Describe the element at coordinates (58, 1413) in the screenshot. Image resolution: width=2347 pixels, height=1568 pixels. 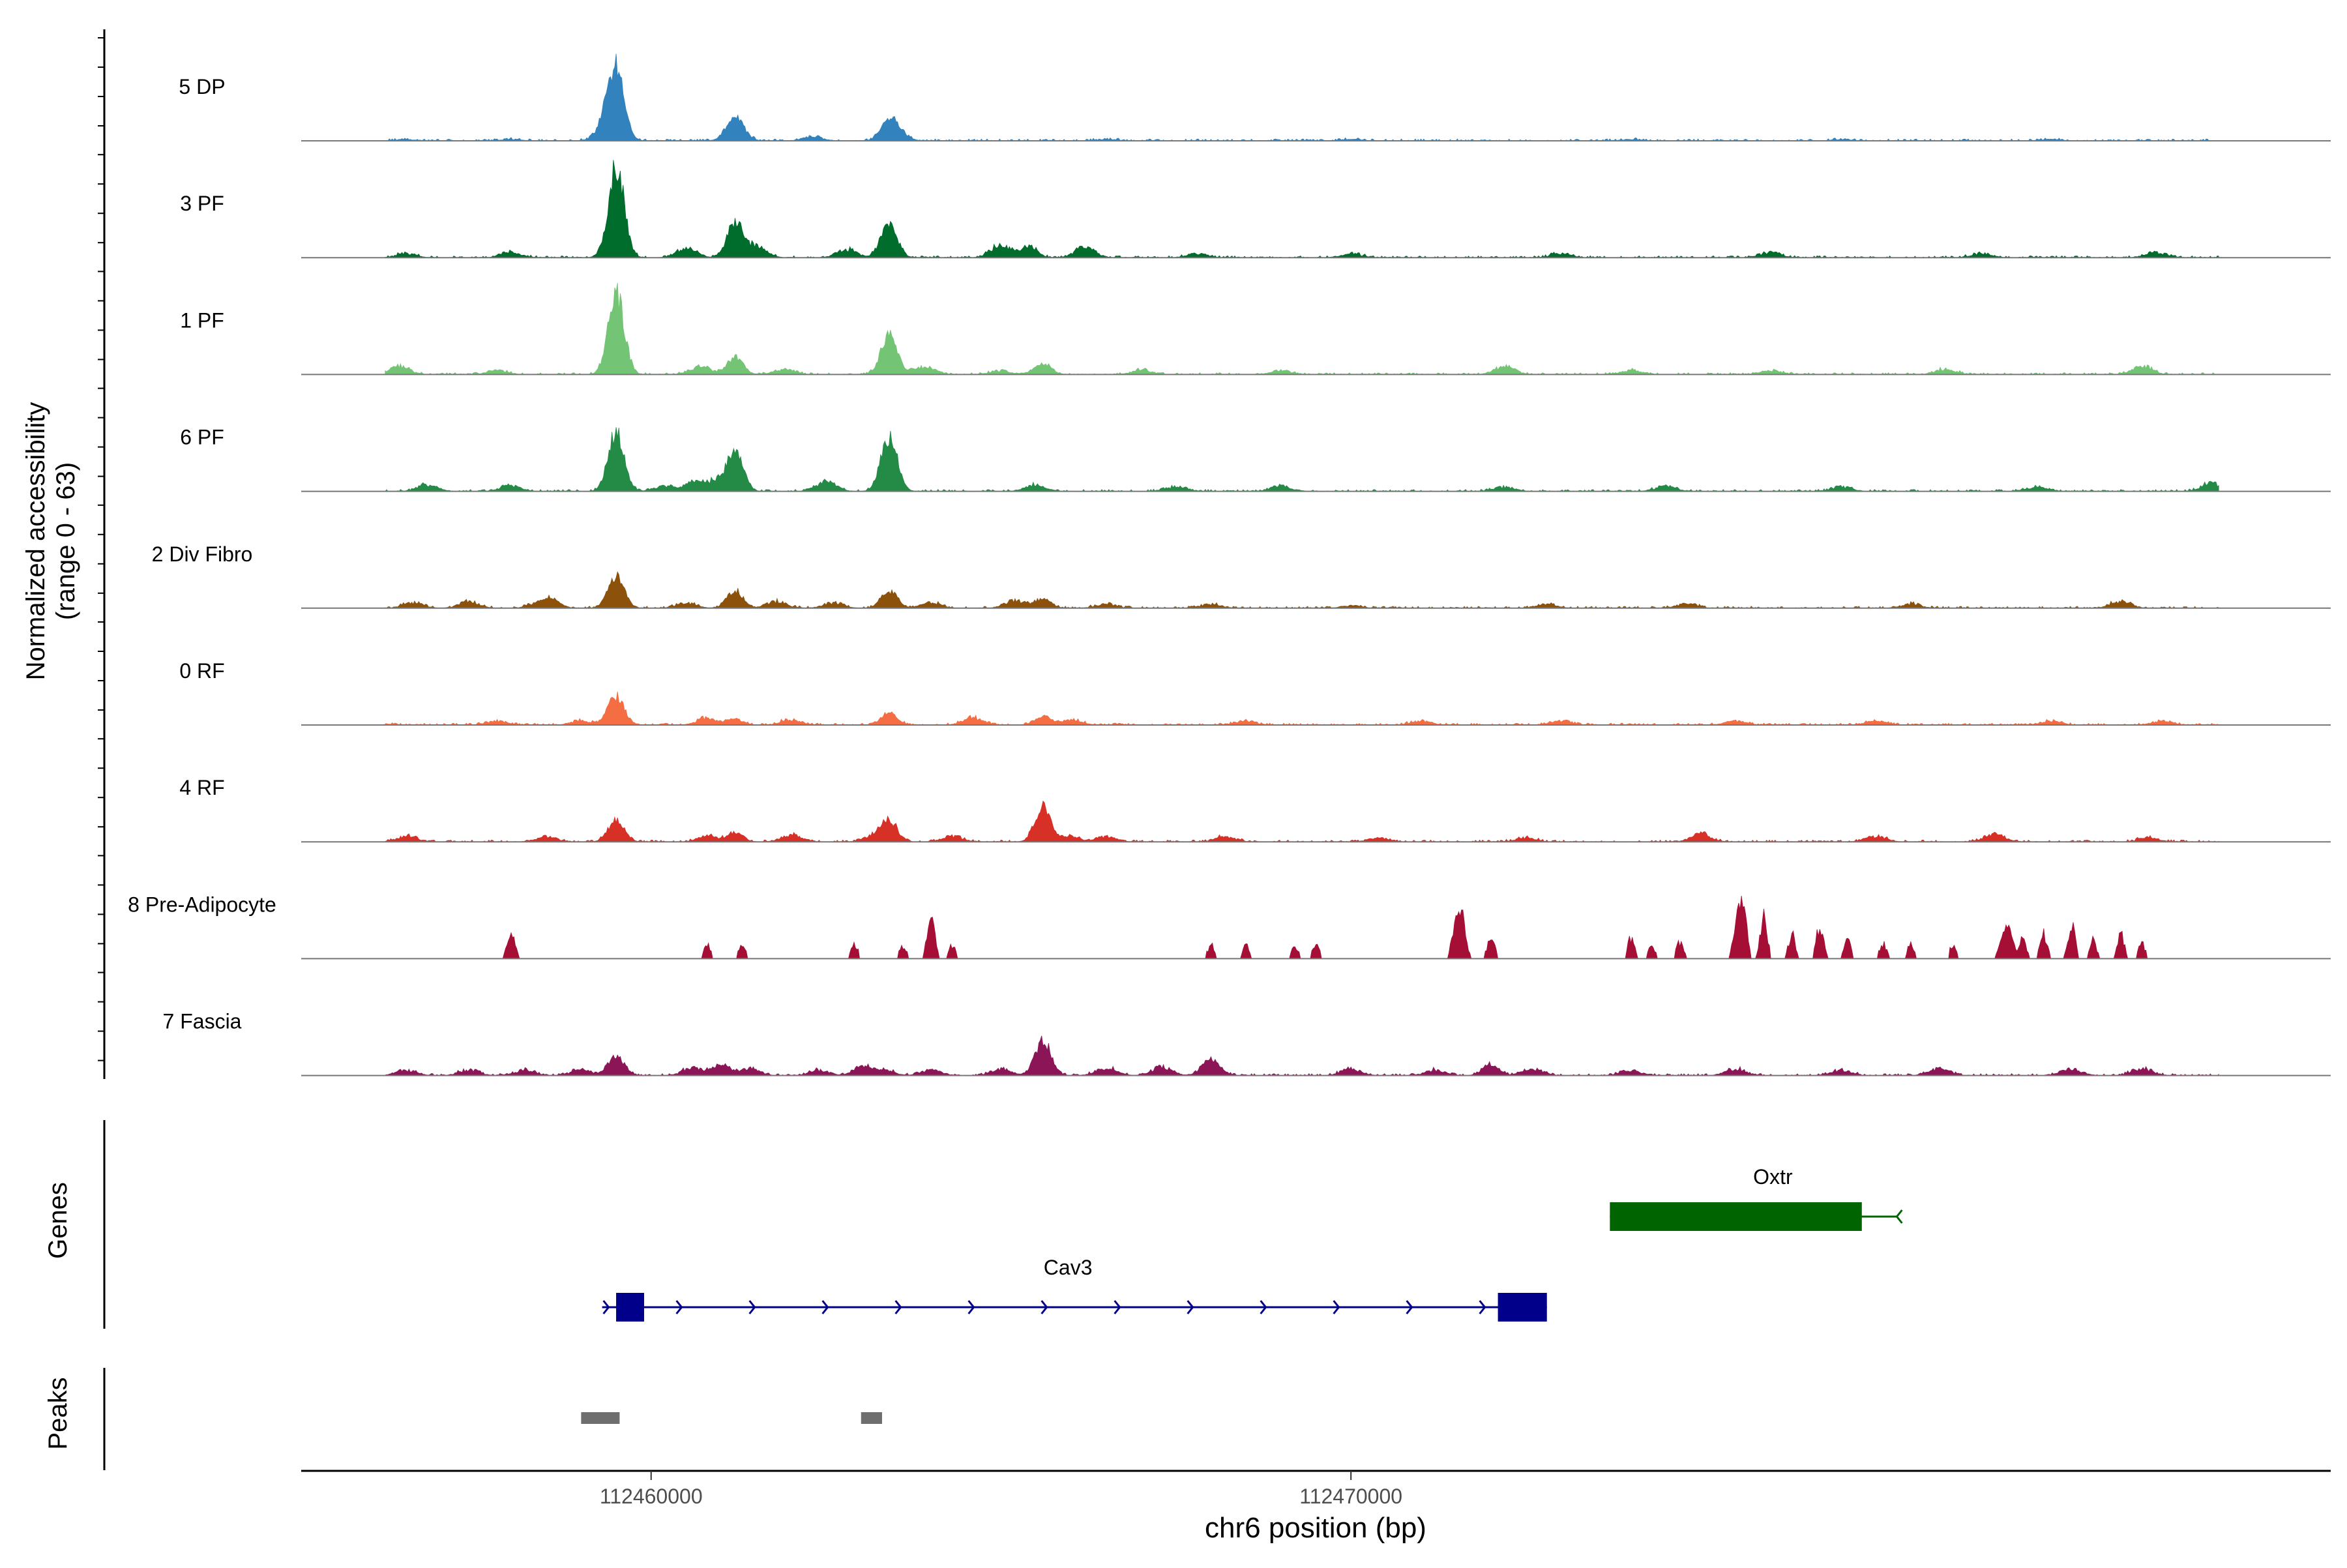
I see `peaks-panel-title: Peaks` at that location.